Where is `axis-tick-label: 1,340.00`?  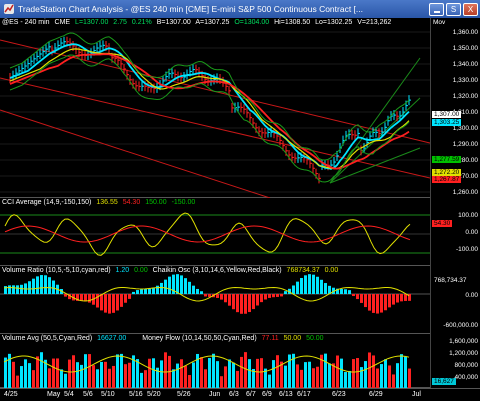 axis-tick-label: 1,340.00 is located at coordinates (465, 64).